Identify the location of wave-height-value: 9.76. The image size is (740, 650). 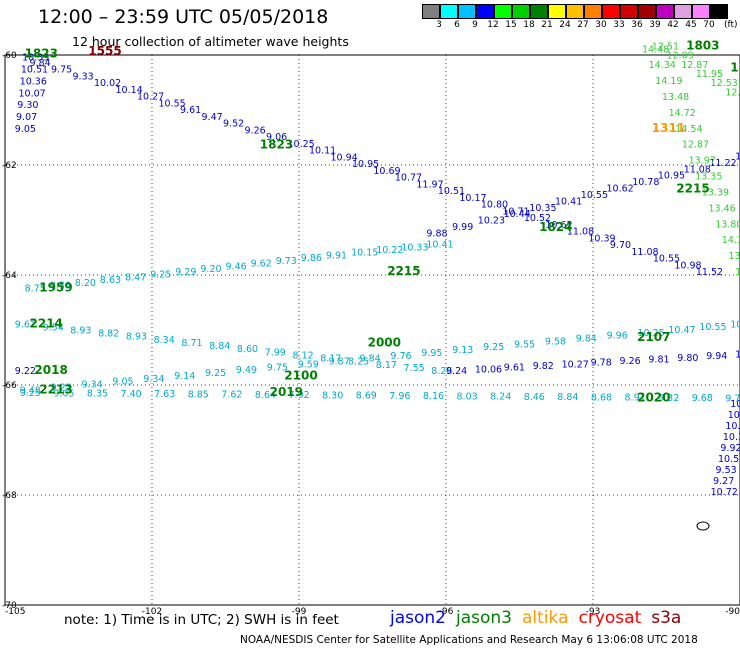
(400, 356).